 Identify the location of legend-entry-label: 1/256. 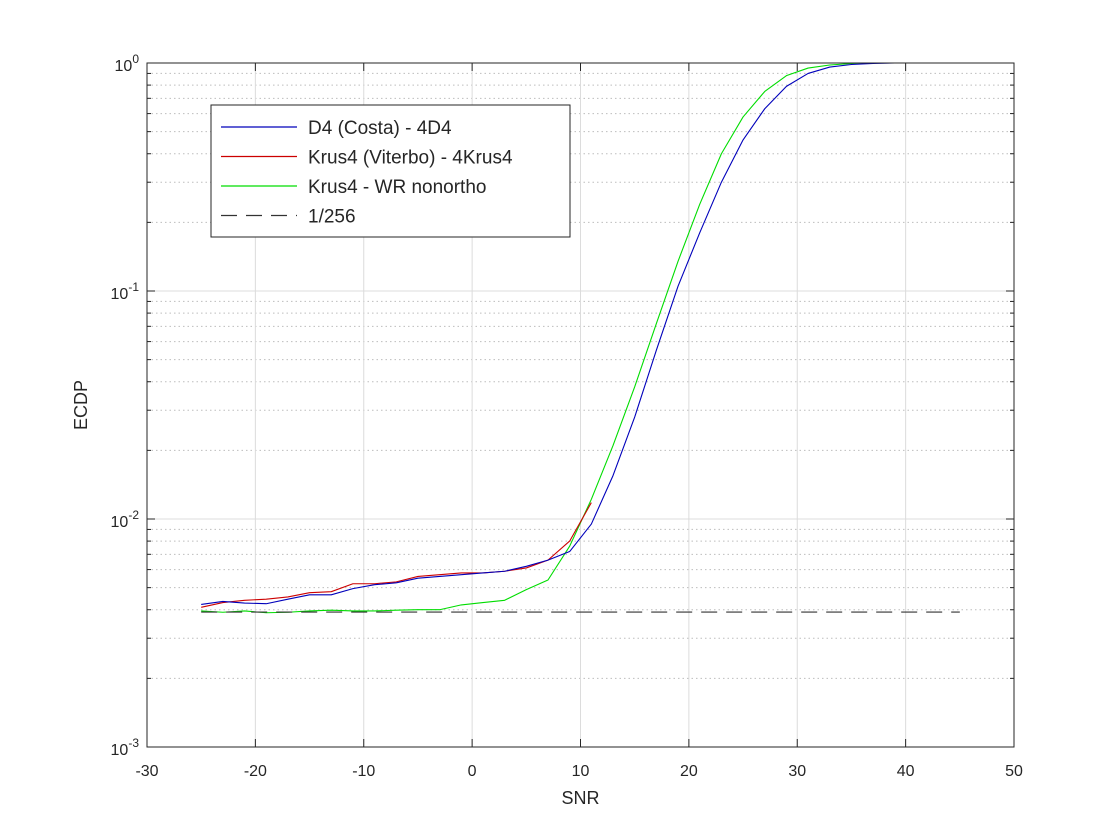
(332, 217).